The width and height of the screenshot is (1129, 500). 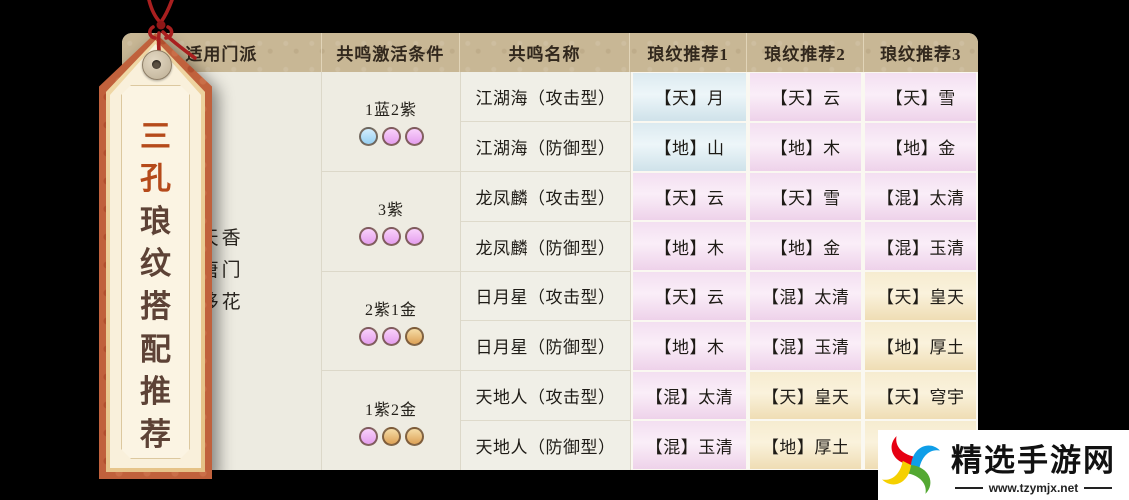 What do you see at coordinates (161, 25) in the screenshot?
I see `string-knot` at bounding box center [161, 25].